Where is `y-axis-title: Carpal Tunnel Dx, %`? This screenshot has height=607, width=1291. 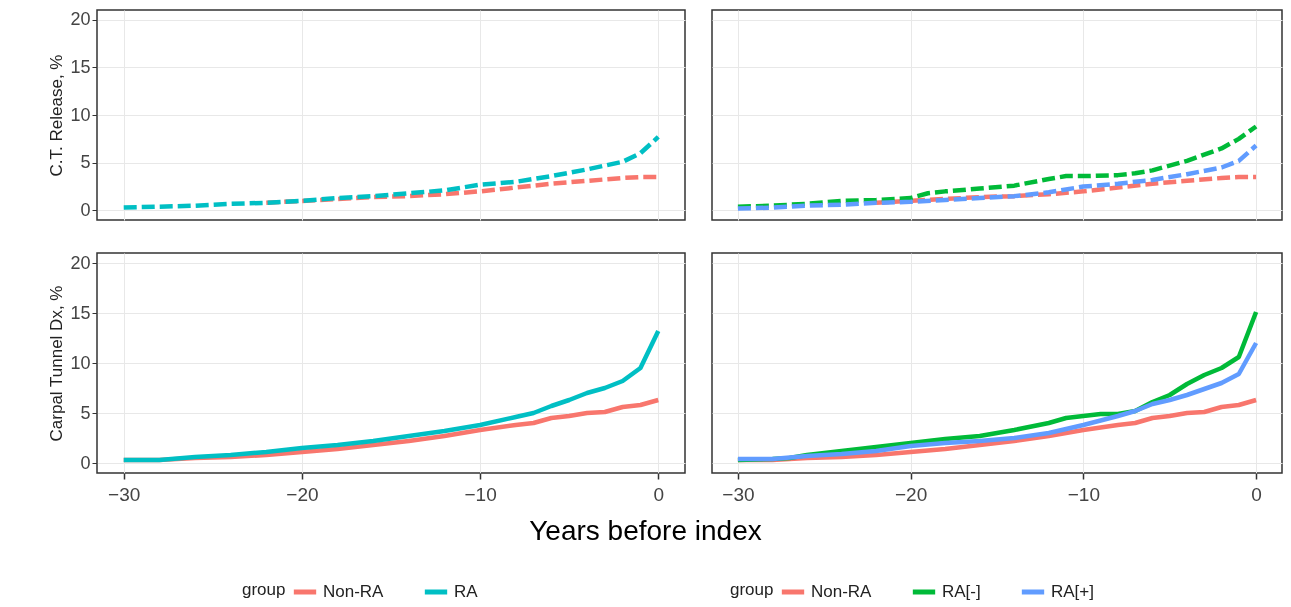 y-axis-title: Carpal Tunnel Dx, % is located at coordinates (57, 363).